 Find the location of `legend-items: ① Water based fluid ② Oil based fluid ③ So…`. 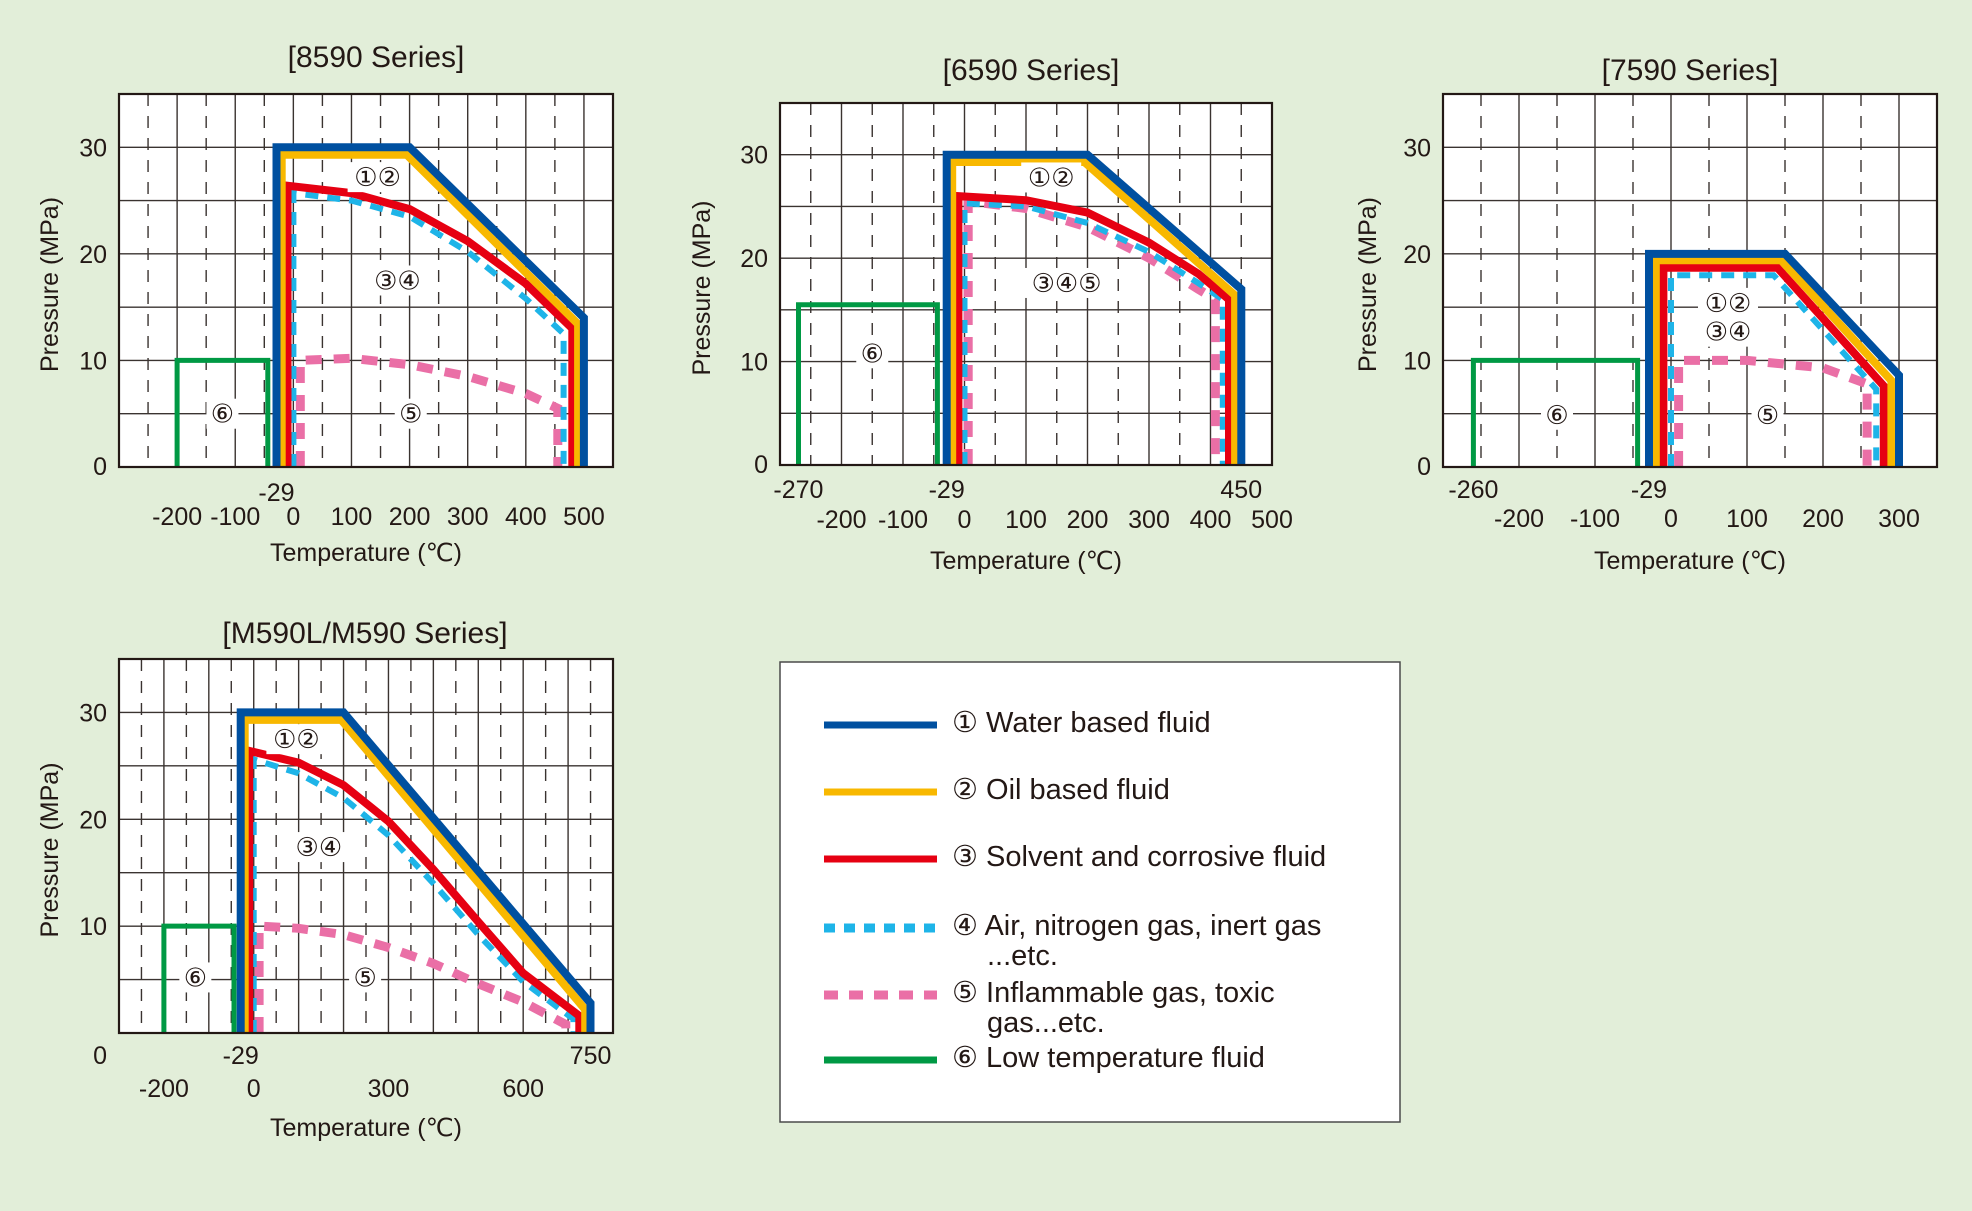

legend-items: ① Water based fluid ② Oil based fluid ③ So… is located at coordinates (1075, 890).